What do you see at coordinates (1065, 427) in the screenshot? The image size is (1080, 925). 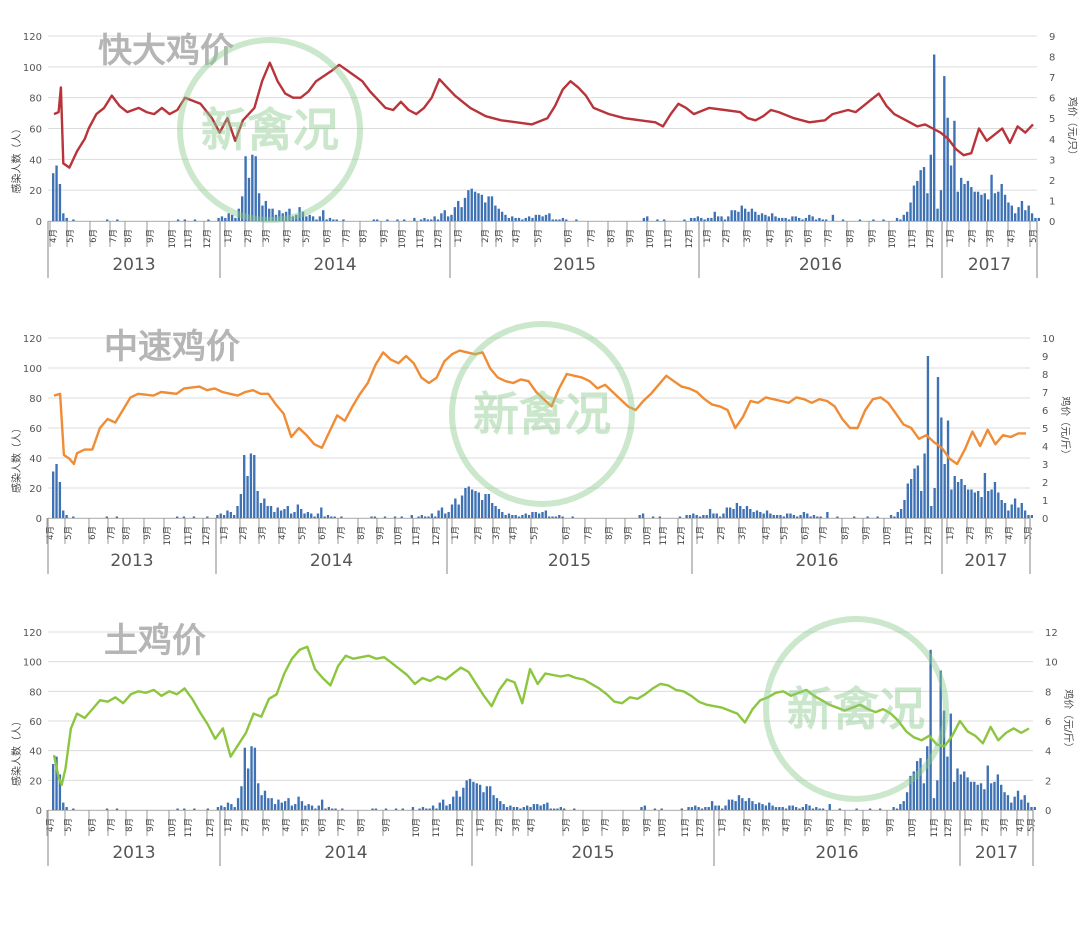 I see `y-right-axis-title: 鸡价（元/斤）` at bounding box center [1065, 427].